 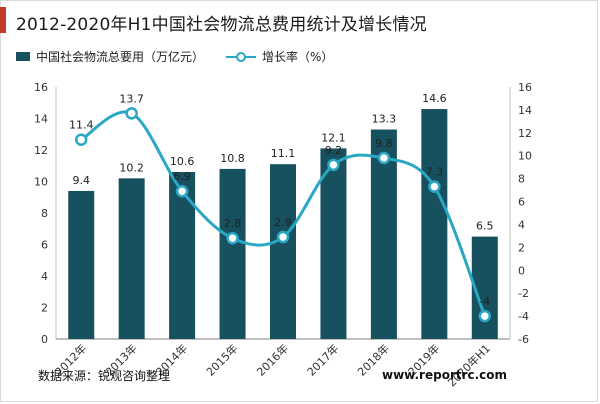 I want to click on growth-value-label: 9.8, so click(x=384, y=143).